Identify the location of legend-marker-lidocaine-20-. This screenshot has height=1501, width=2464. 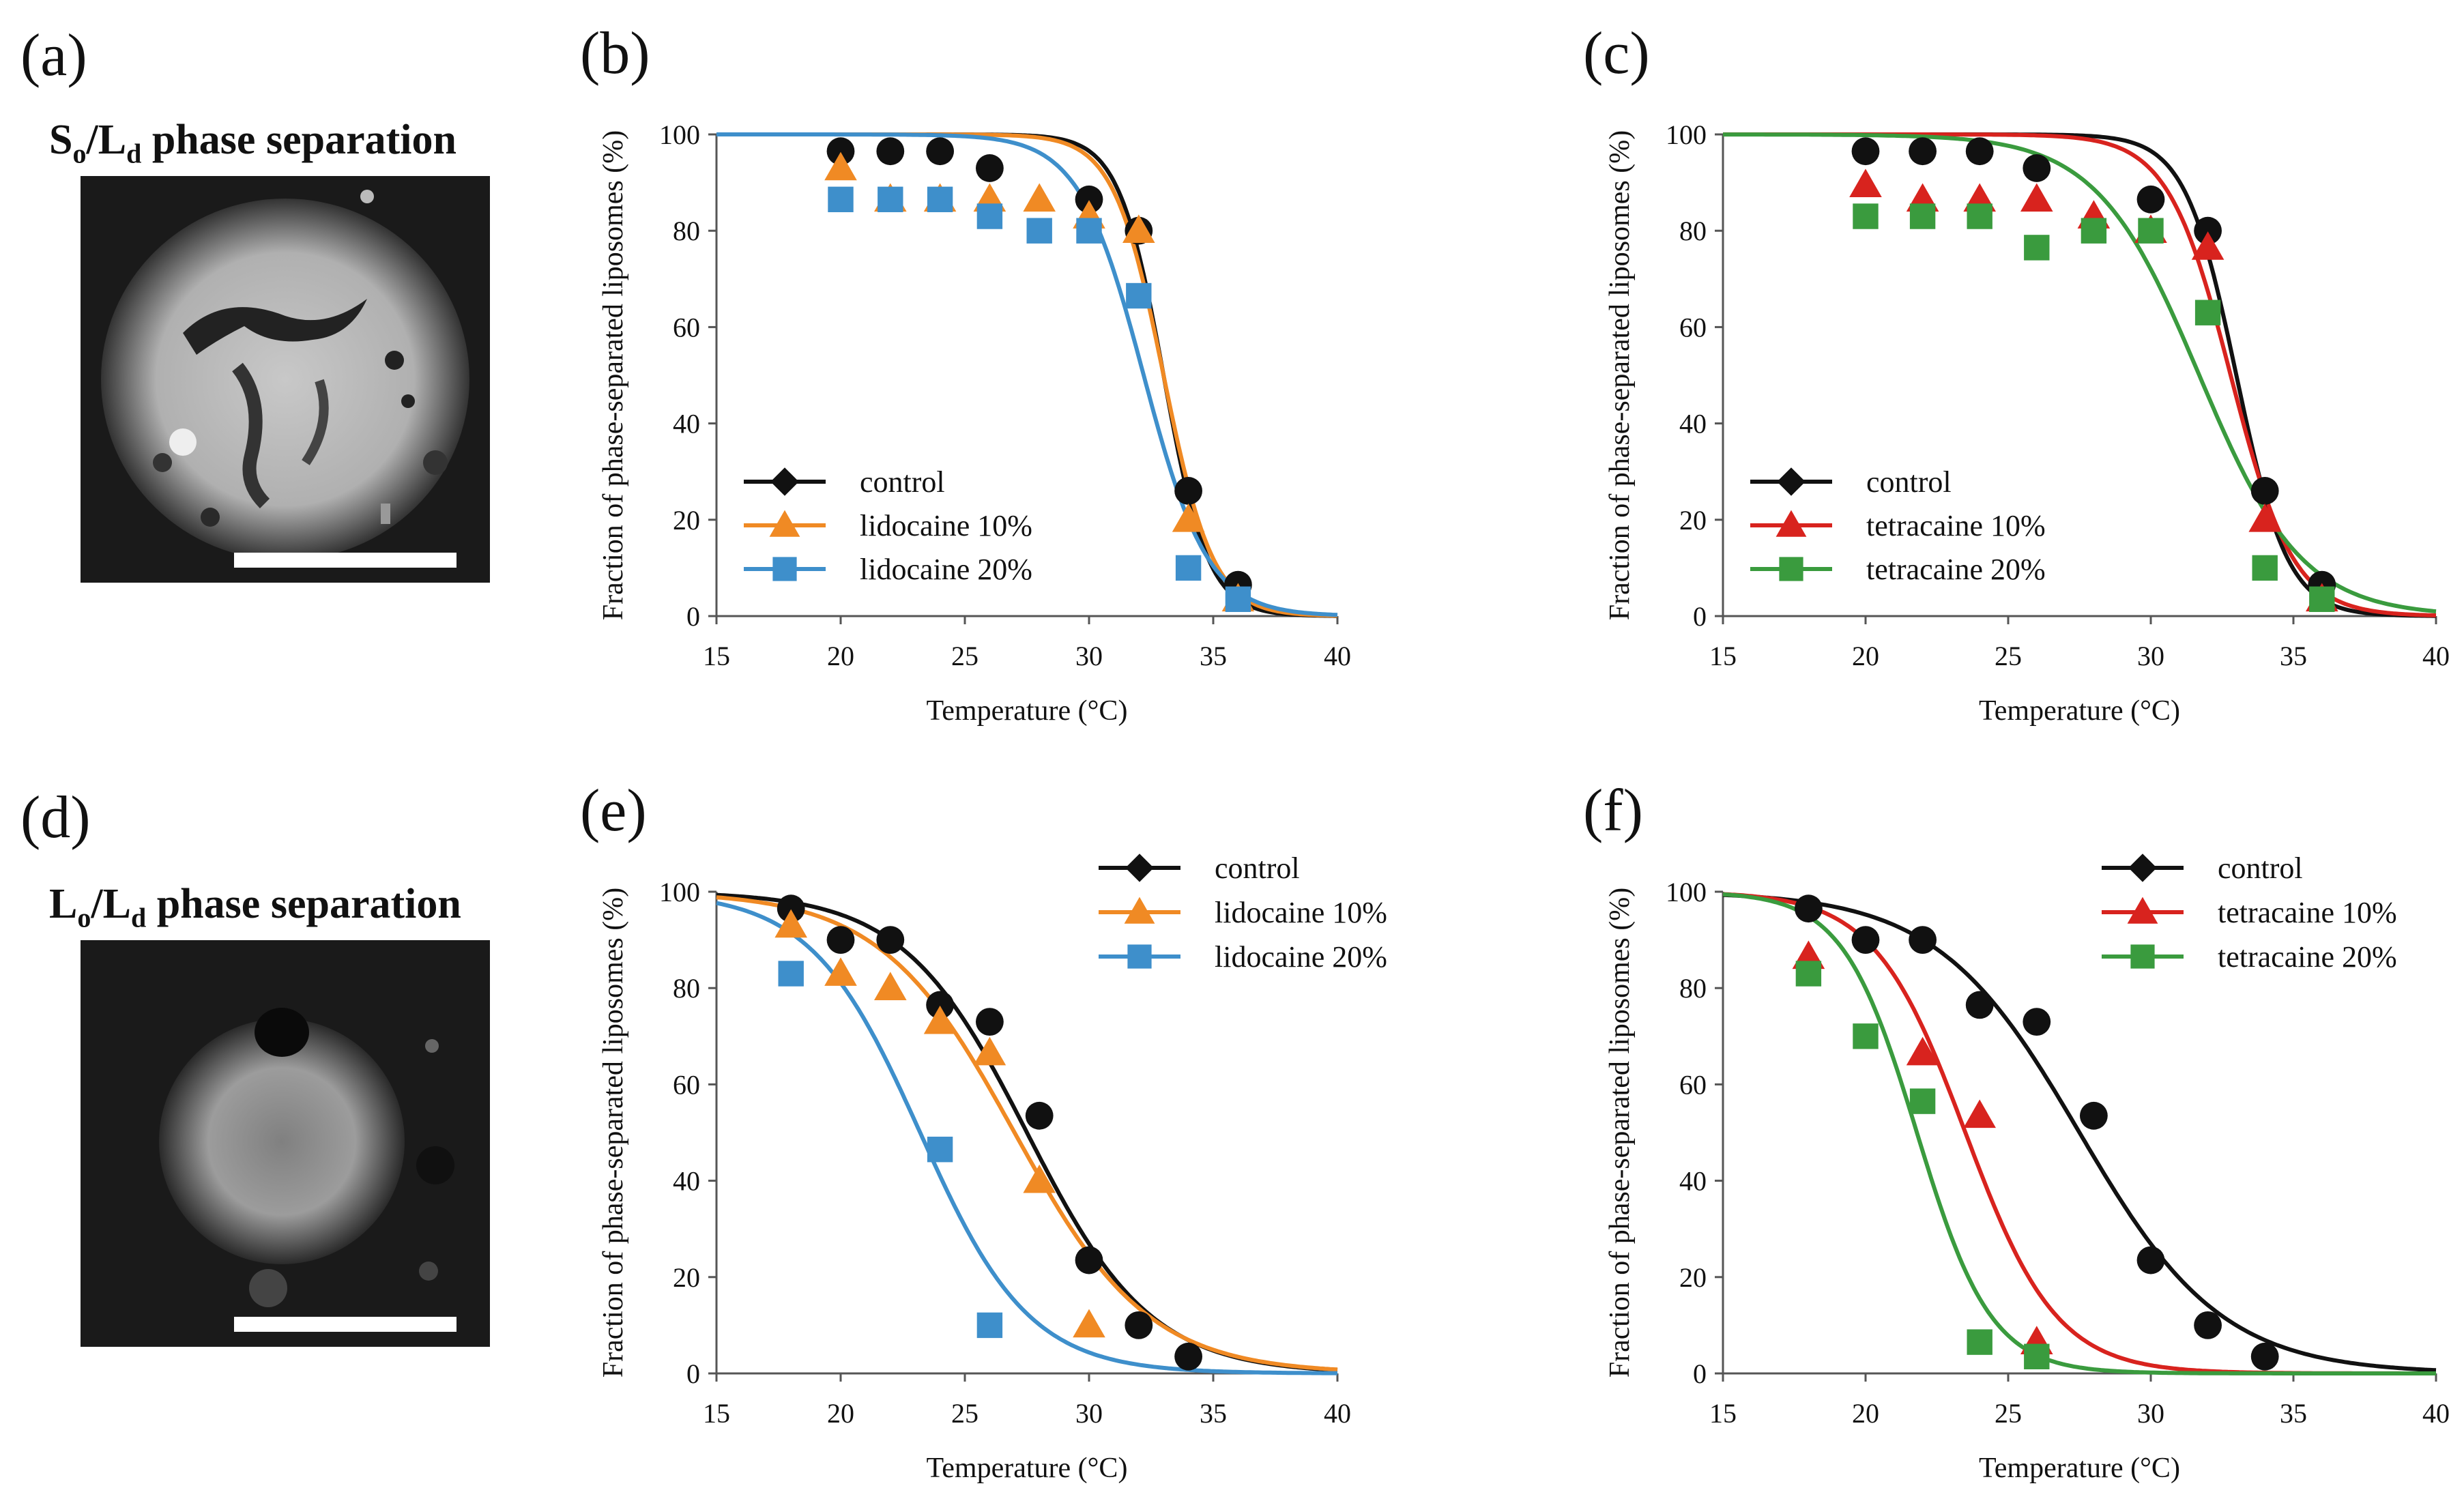
(1139, 956).